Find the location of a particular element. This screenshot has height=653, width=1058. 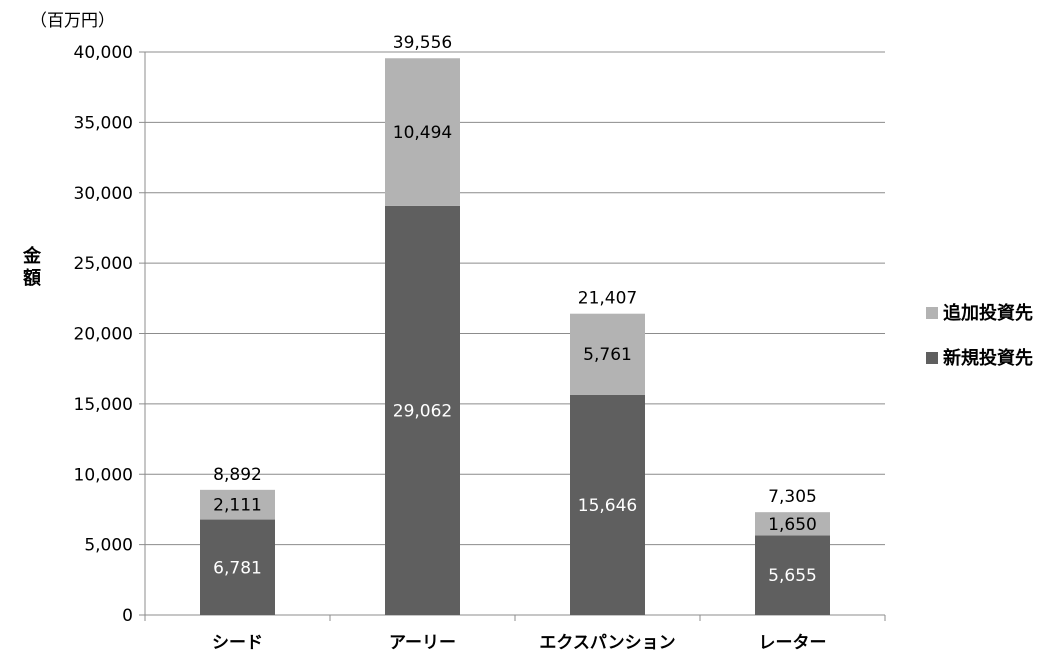

segment-data-label: 1,650 is located at coordinates (792, 525).